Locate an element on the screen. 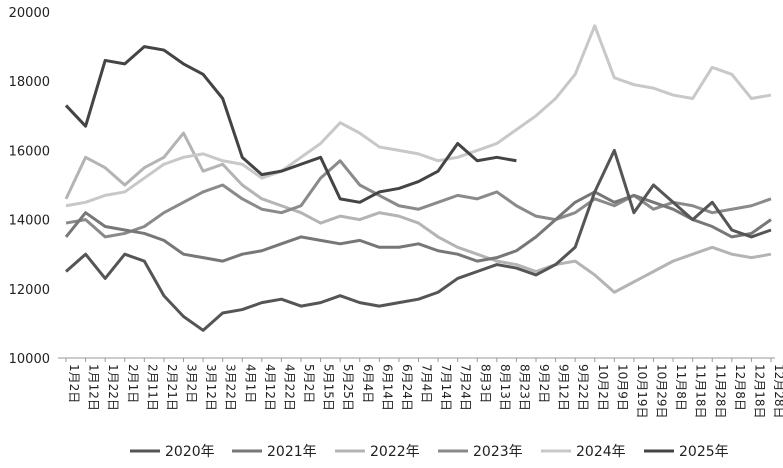  x-tick-label: 4月1日 is located at coordinates (250, 383).